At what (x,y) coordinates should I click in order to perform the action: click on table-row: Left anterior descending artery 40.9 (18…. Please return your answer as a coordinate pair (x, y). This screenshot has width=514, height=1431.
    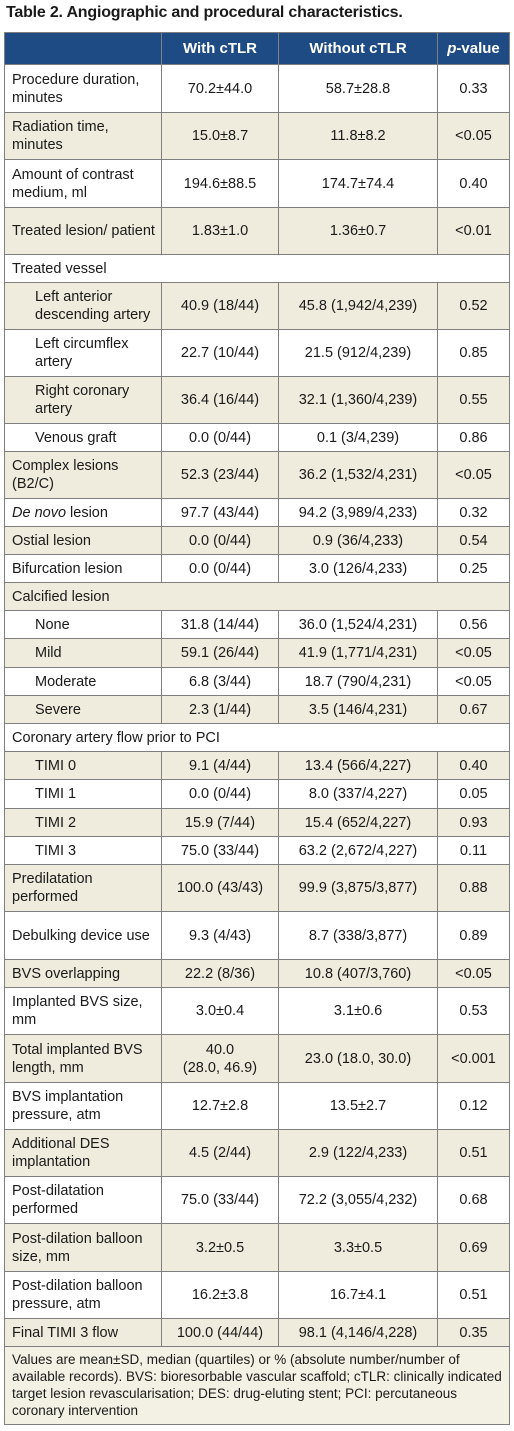
    Looking at the image, I should click on (257, 306).